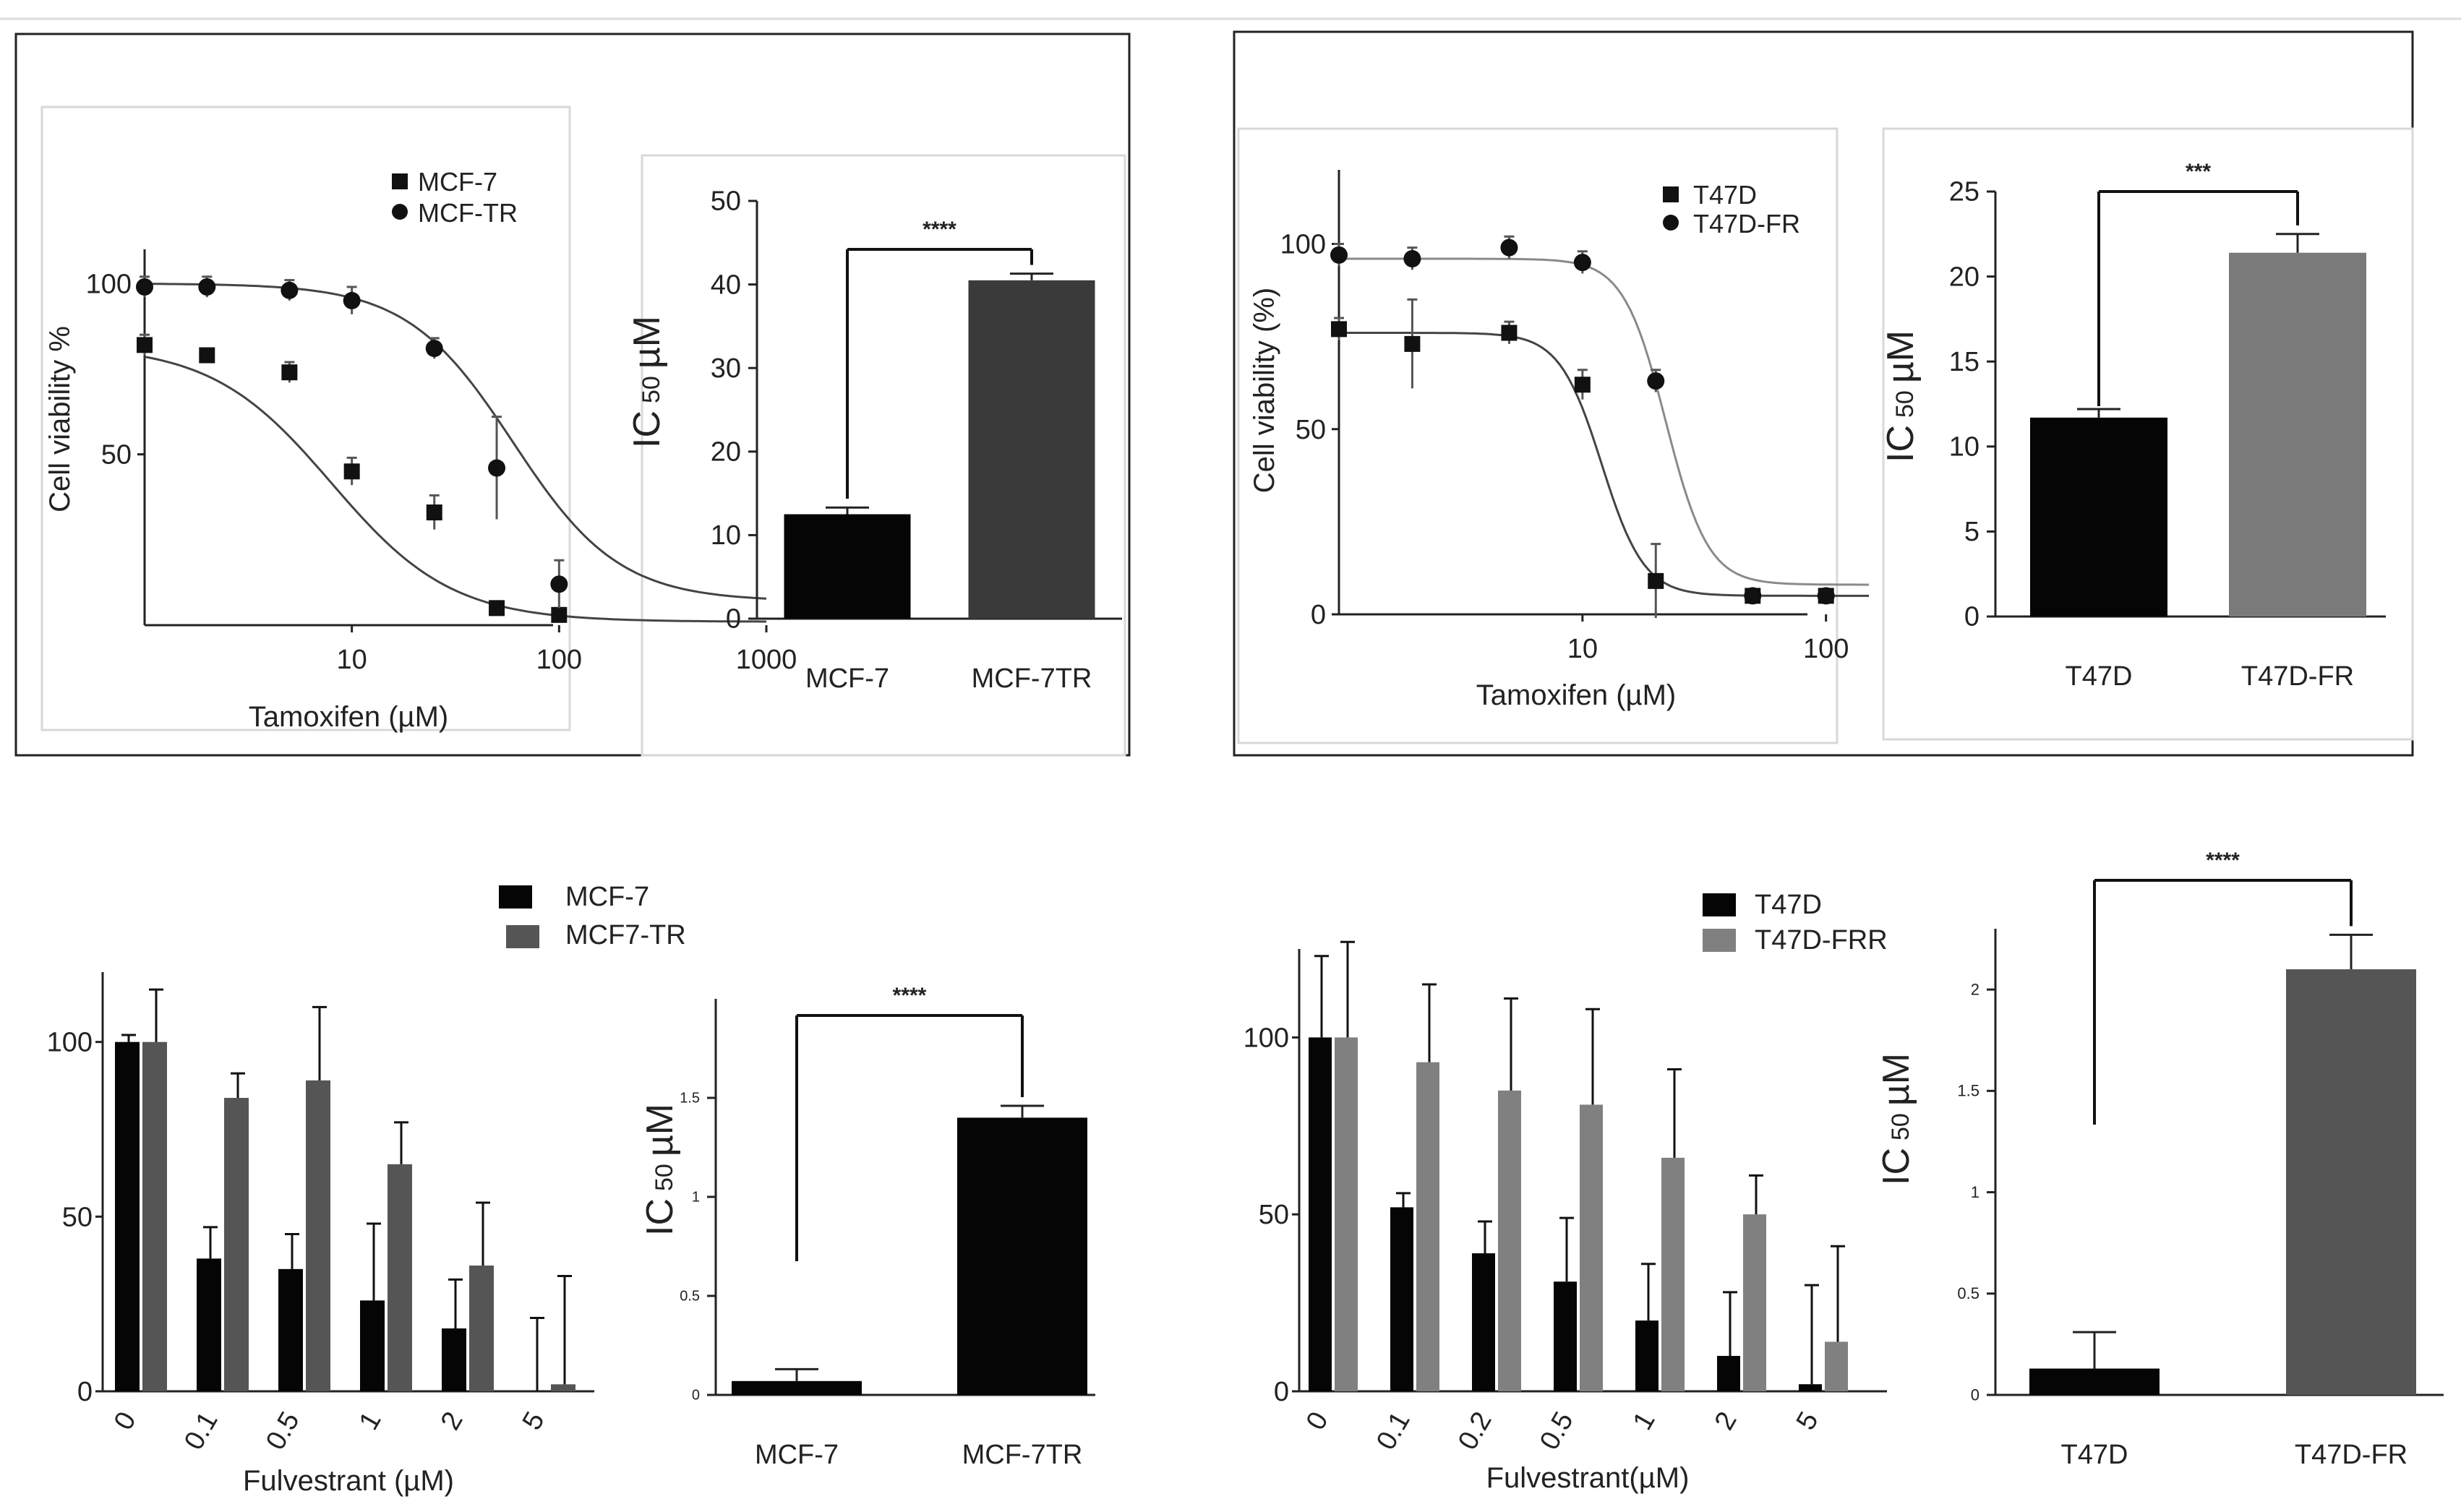 The height and width of the screenshot is (1512, 2461). What do you see at coordinates (647, 382) in the screenshot?
I see `panel-b-ylabel: IC50µM` at bounding box center [647, 382].